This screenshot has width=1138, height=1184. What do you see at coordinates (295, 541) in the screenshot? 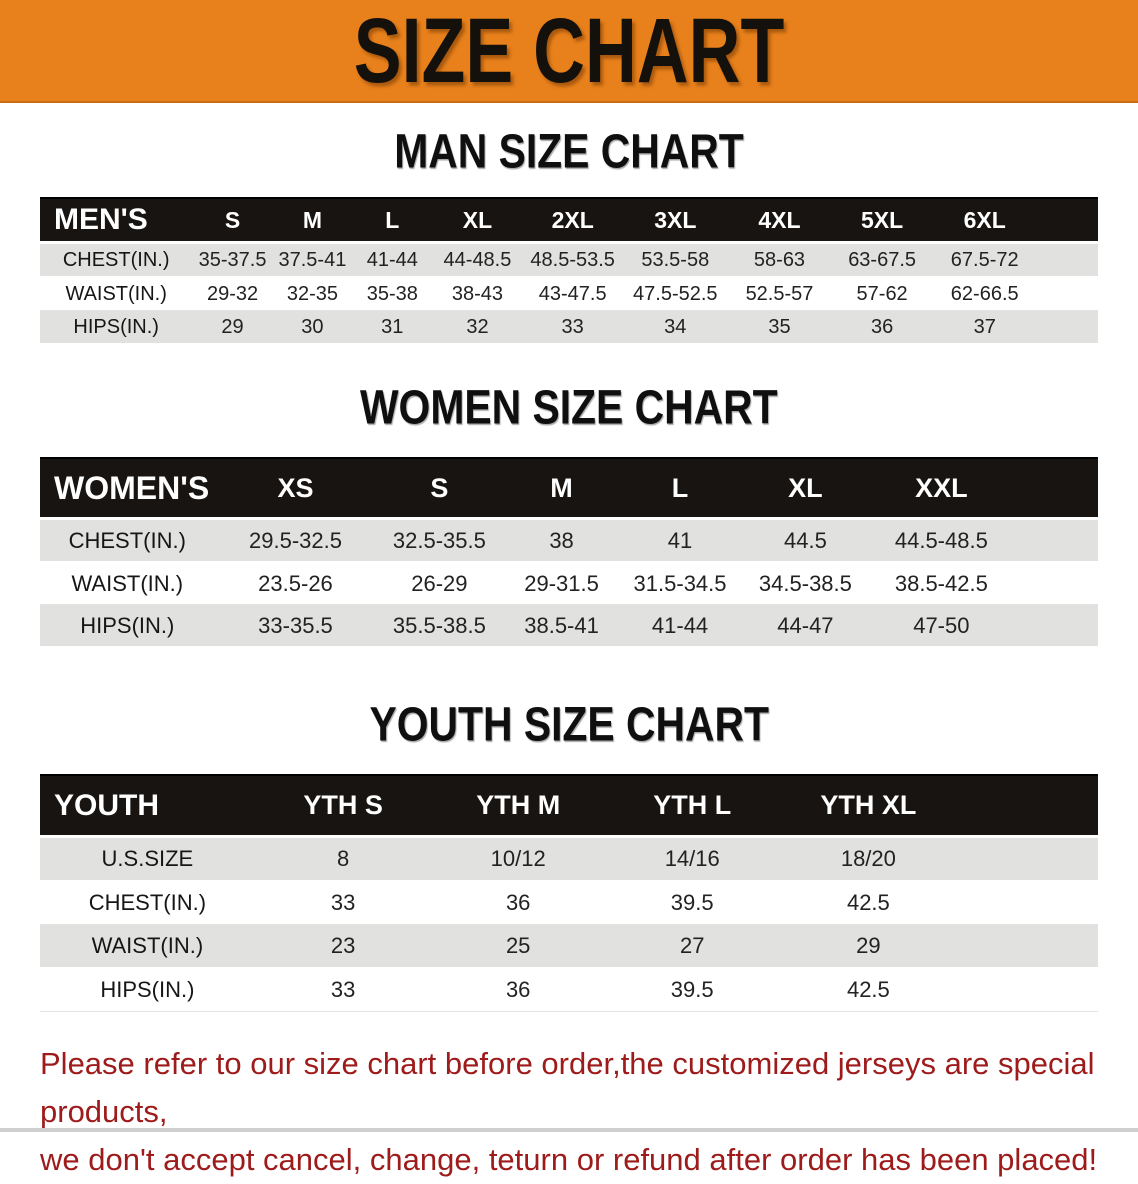
I see `table-cell: 29.5-32.5` at bounding box center [295, 541].